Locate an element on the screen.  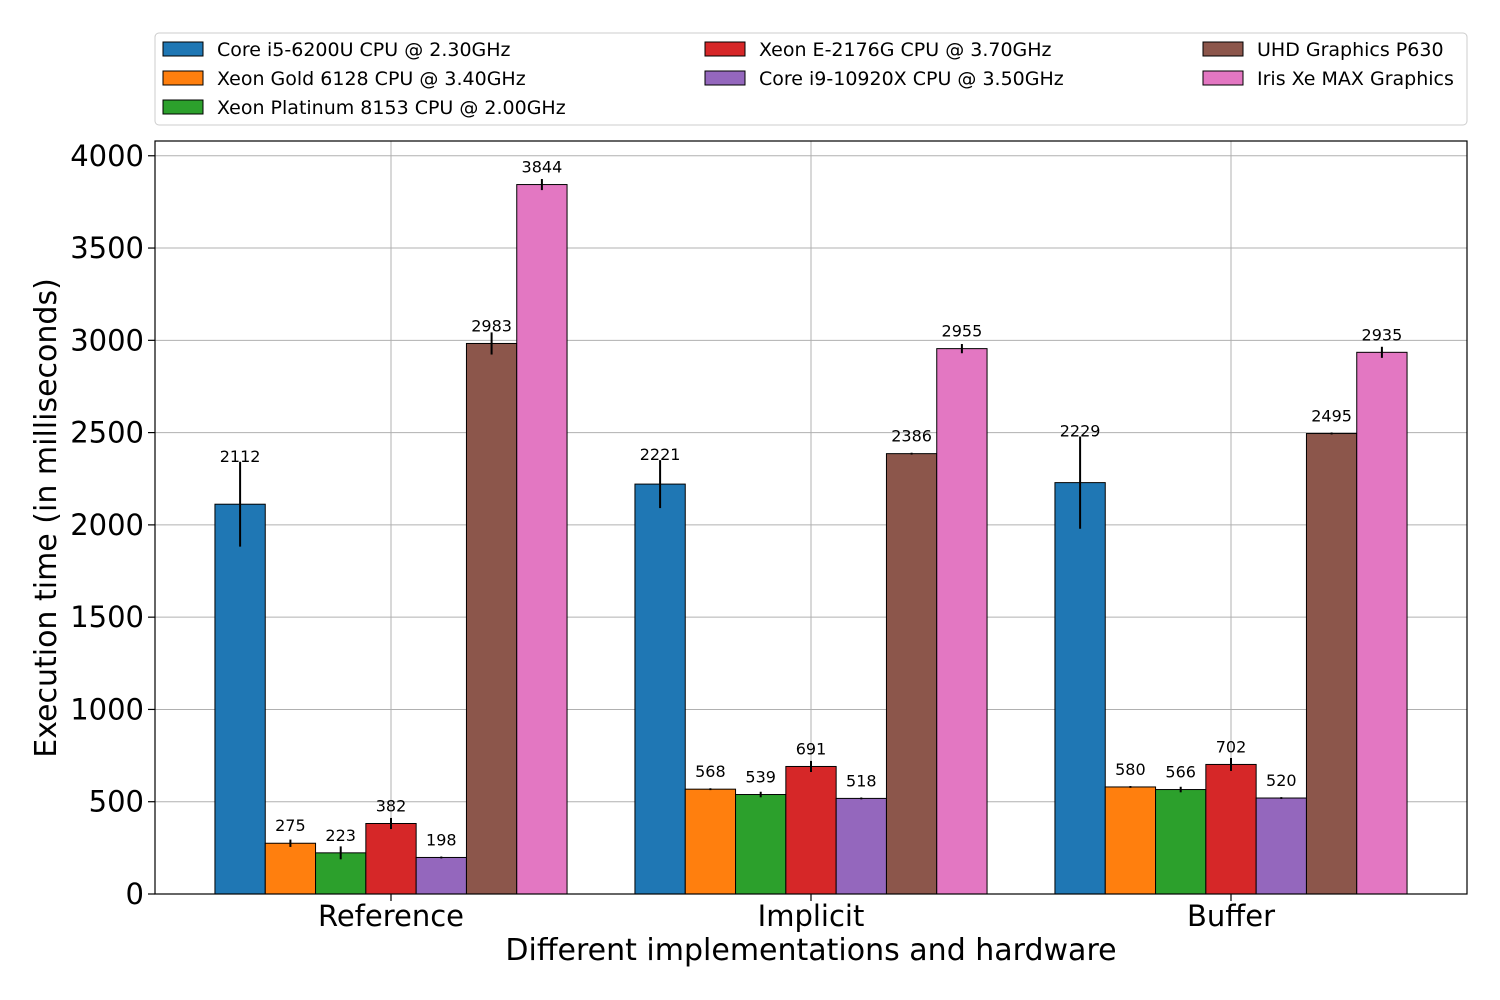
data-label: 2955 is located at coordinates (962, 331).